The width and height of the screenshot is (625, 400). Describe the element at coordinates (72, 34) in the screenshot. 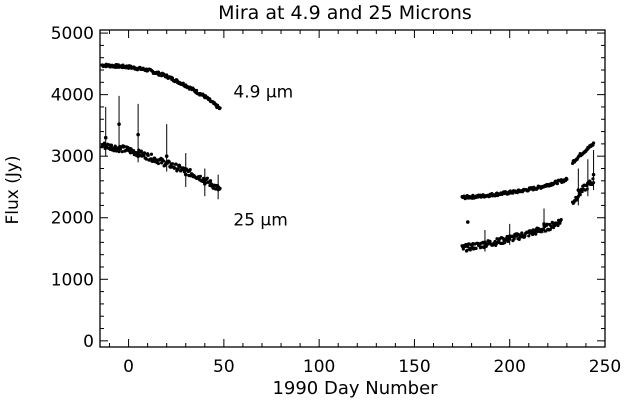

I see `y-tick-label: 5000` at that location.